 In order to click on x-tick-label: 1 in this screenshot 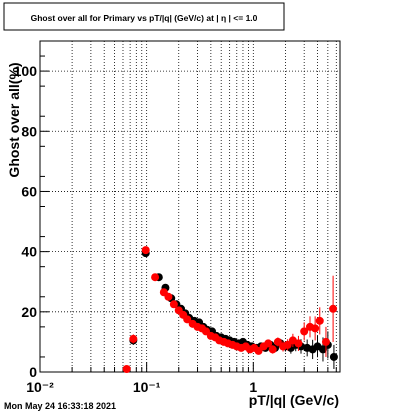, I will do `click(253, 387)`.